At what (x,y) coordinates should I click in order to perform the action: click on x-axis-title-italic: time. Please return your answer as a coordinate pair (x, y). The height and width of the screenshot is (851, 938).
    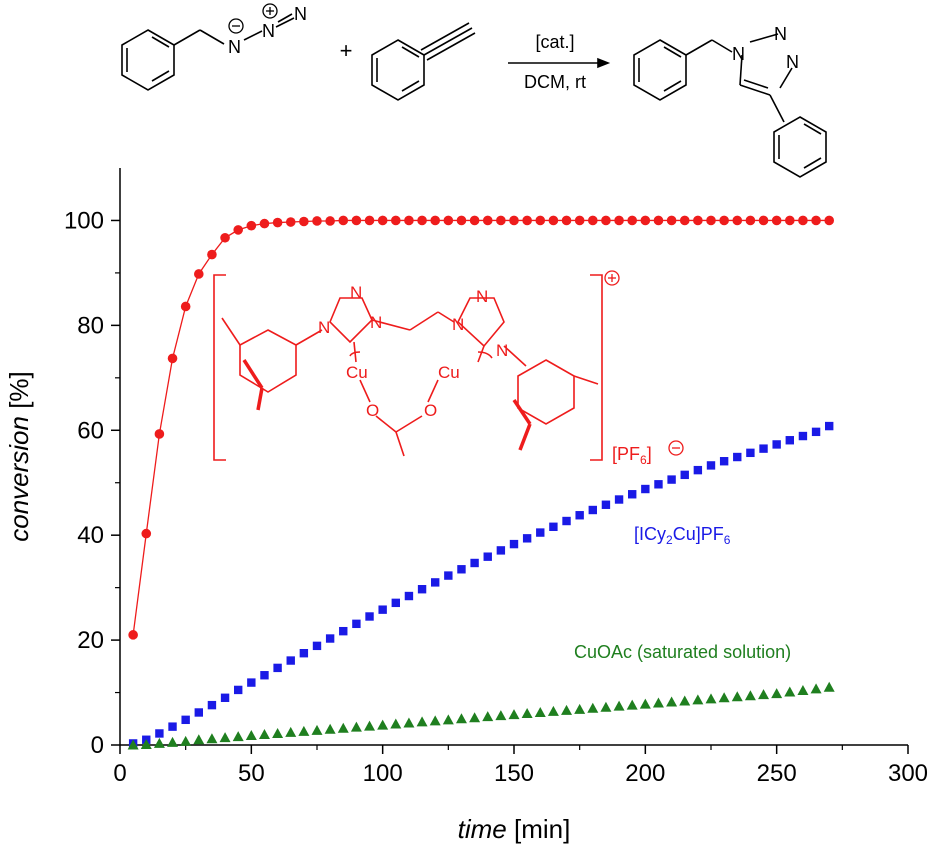
    Looking at the image, I should click on (482, 829).